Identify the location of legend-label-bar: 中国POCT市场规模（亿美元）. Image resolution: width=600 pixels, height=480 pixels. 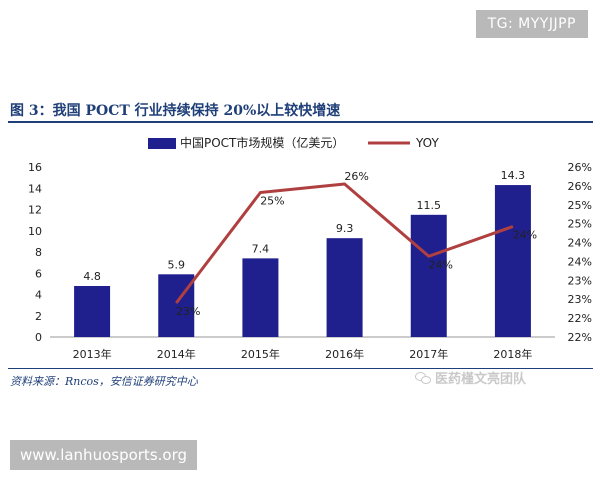
(262, 142).